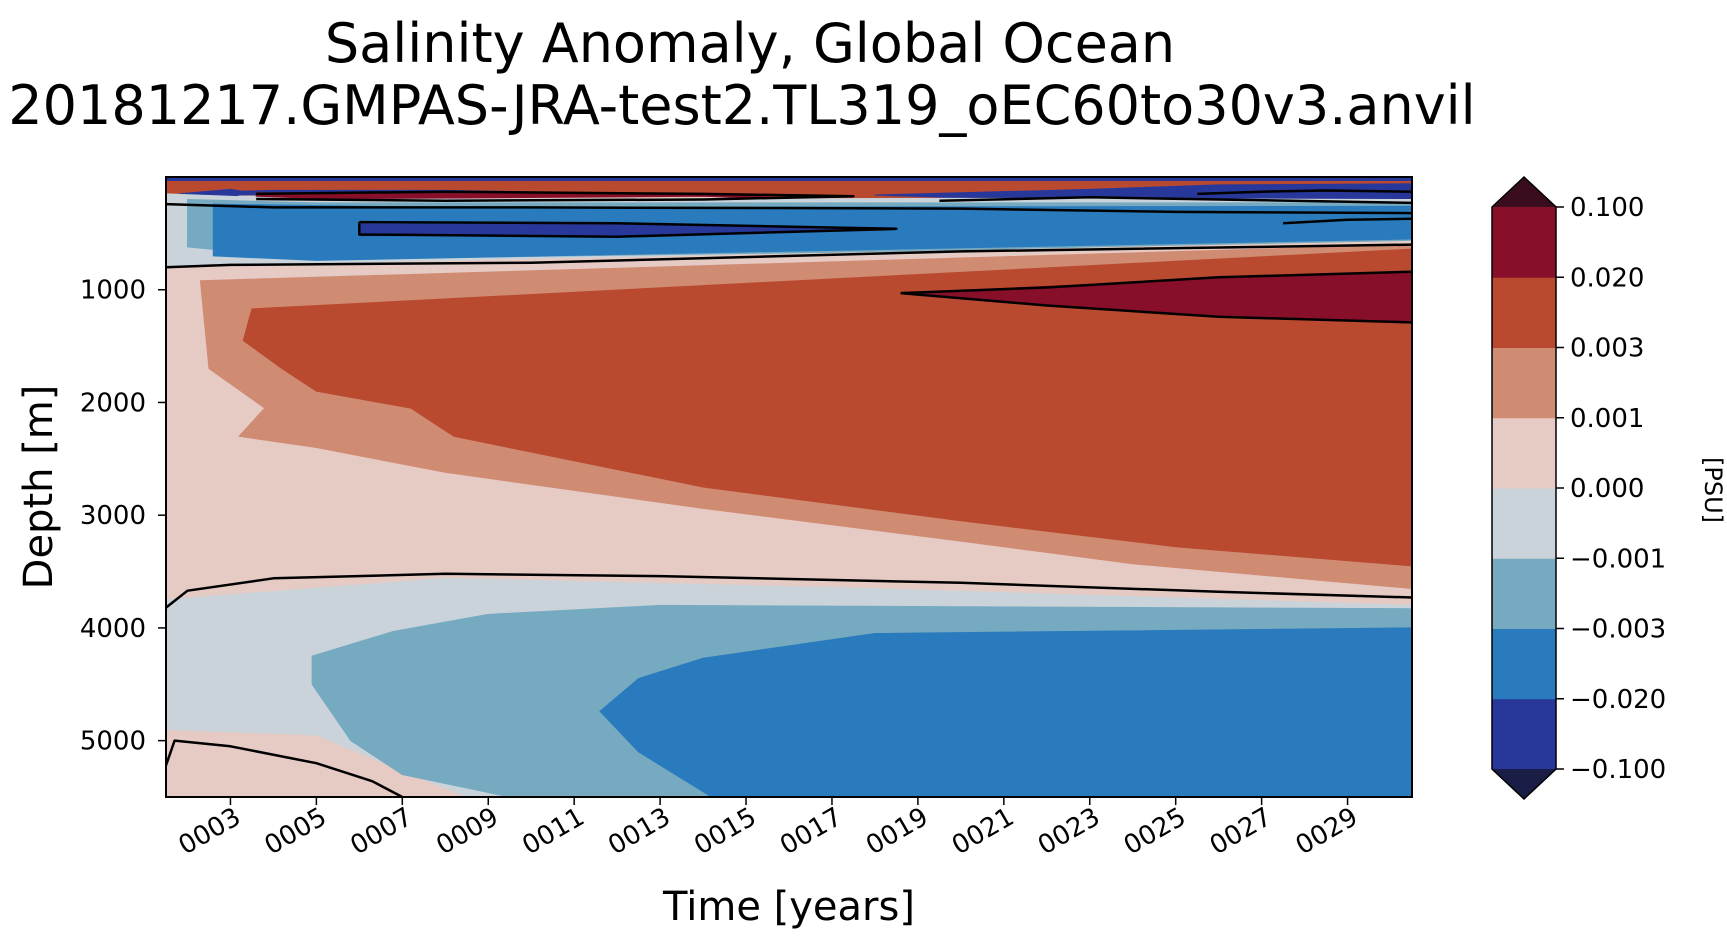 The height and width of the screenshot is (947, 1727). I want to click on x-tick-label: 0023, so click(1069, 831).